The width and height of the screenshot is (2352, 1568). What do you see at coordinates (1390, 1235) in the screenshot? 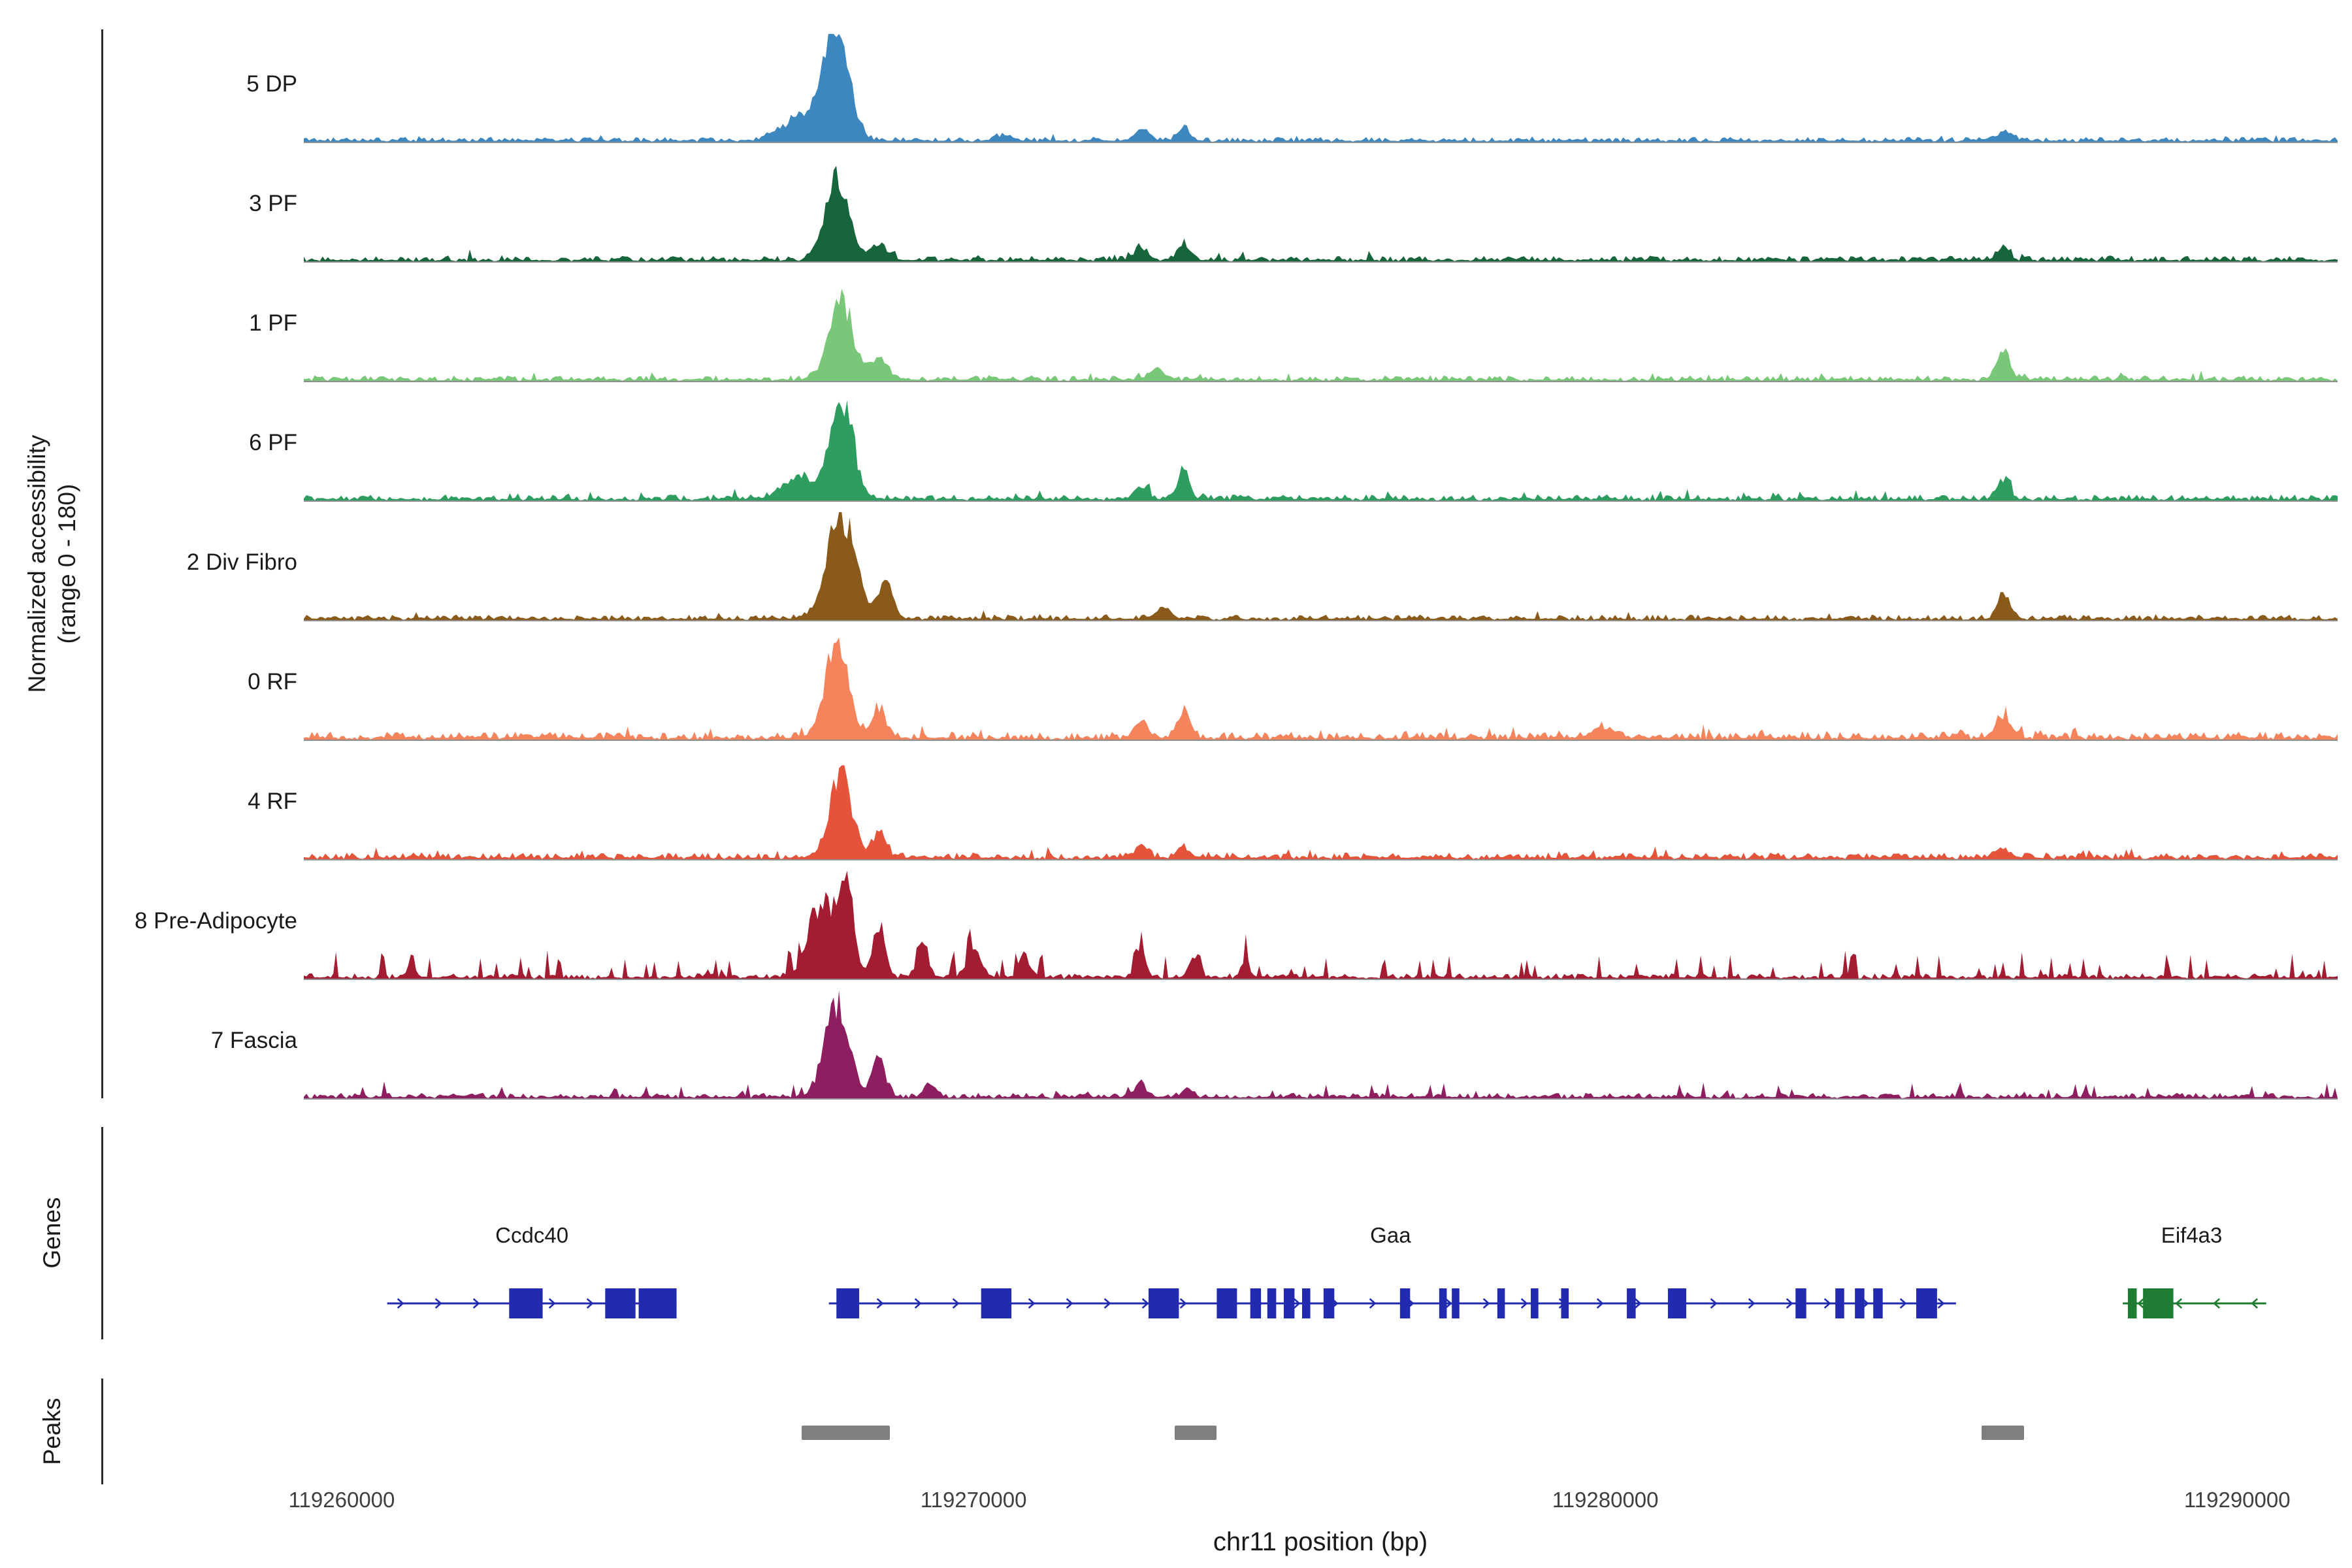
I see `gene-name-label: Gaa` at bounding box center [1390, 1235].